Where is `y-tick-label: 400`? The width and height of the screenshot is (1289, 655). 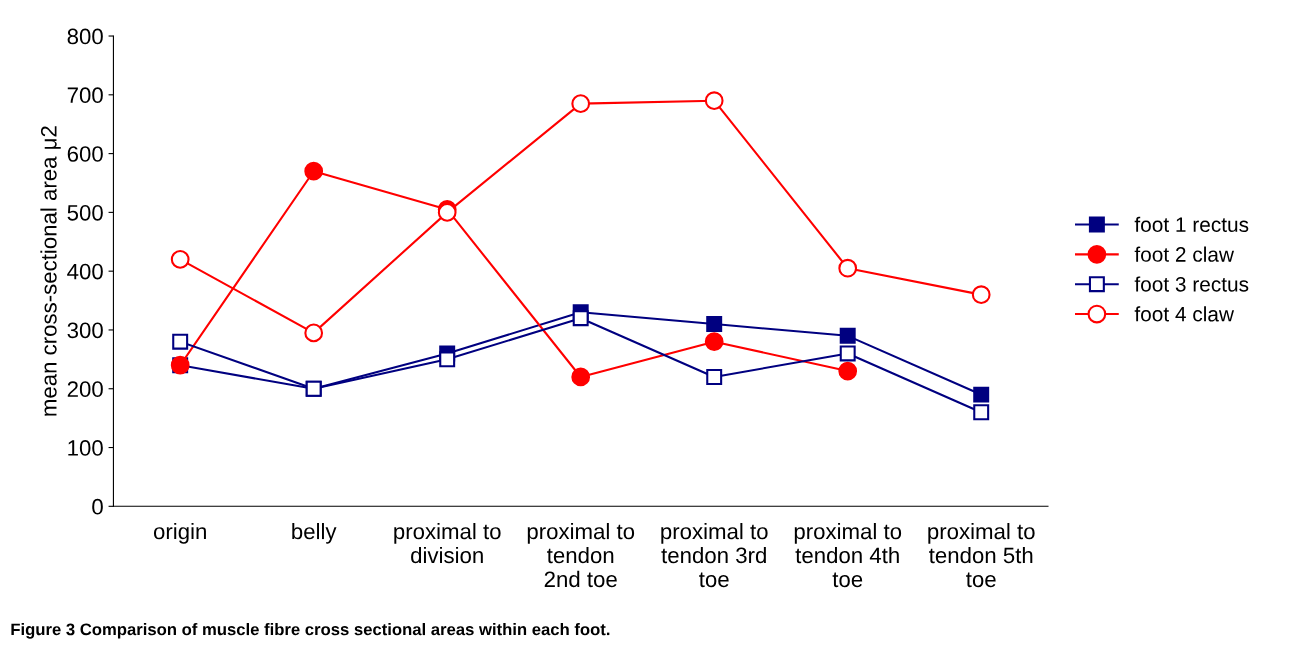
y-tick-label: 400 is located at coordinates (85, 271).